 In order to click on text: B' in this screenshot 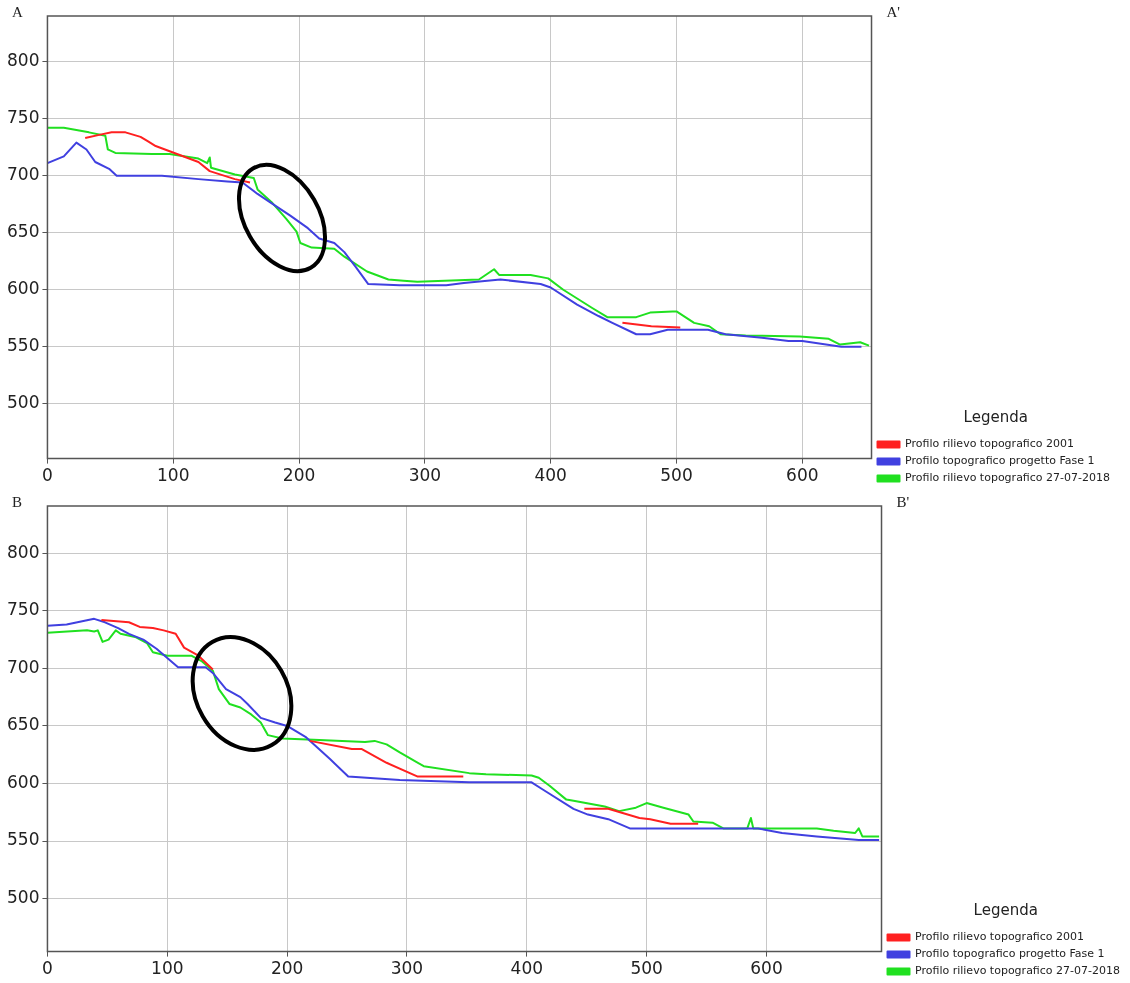, I will do `click(903, 502)`.